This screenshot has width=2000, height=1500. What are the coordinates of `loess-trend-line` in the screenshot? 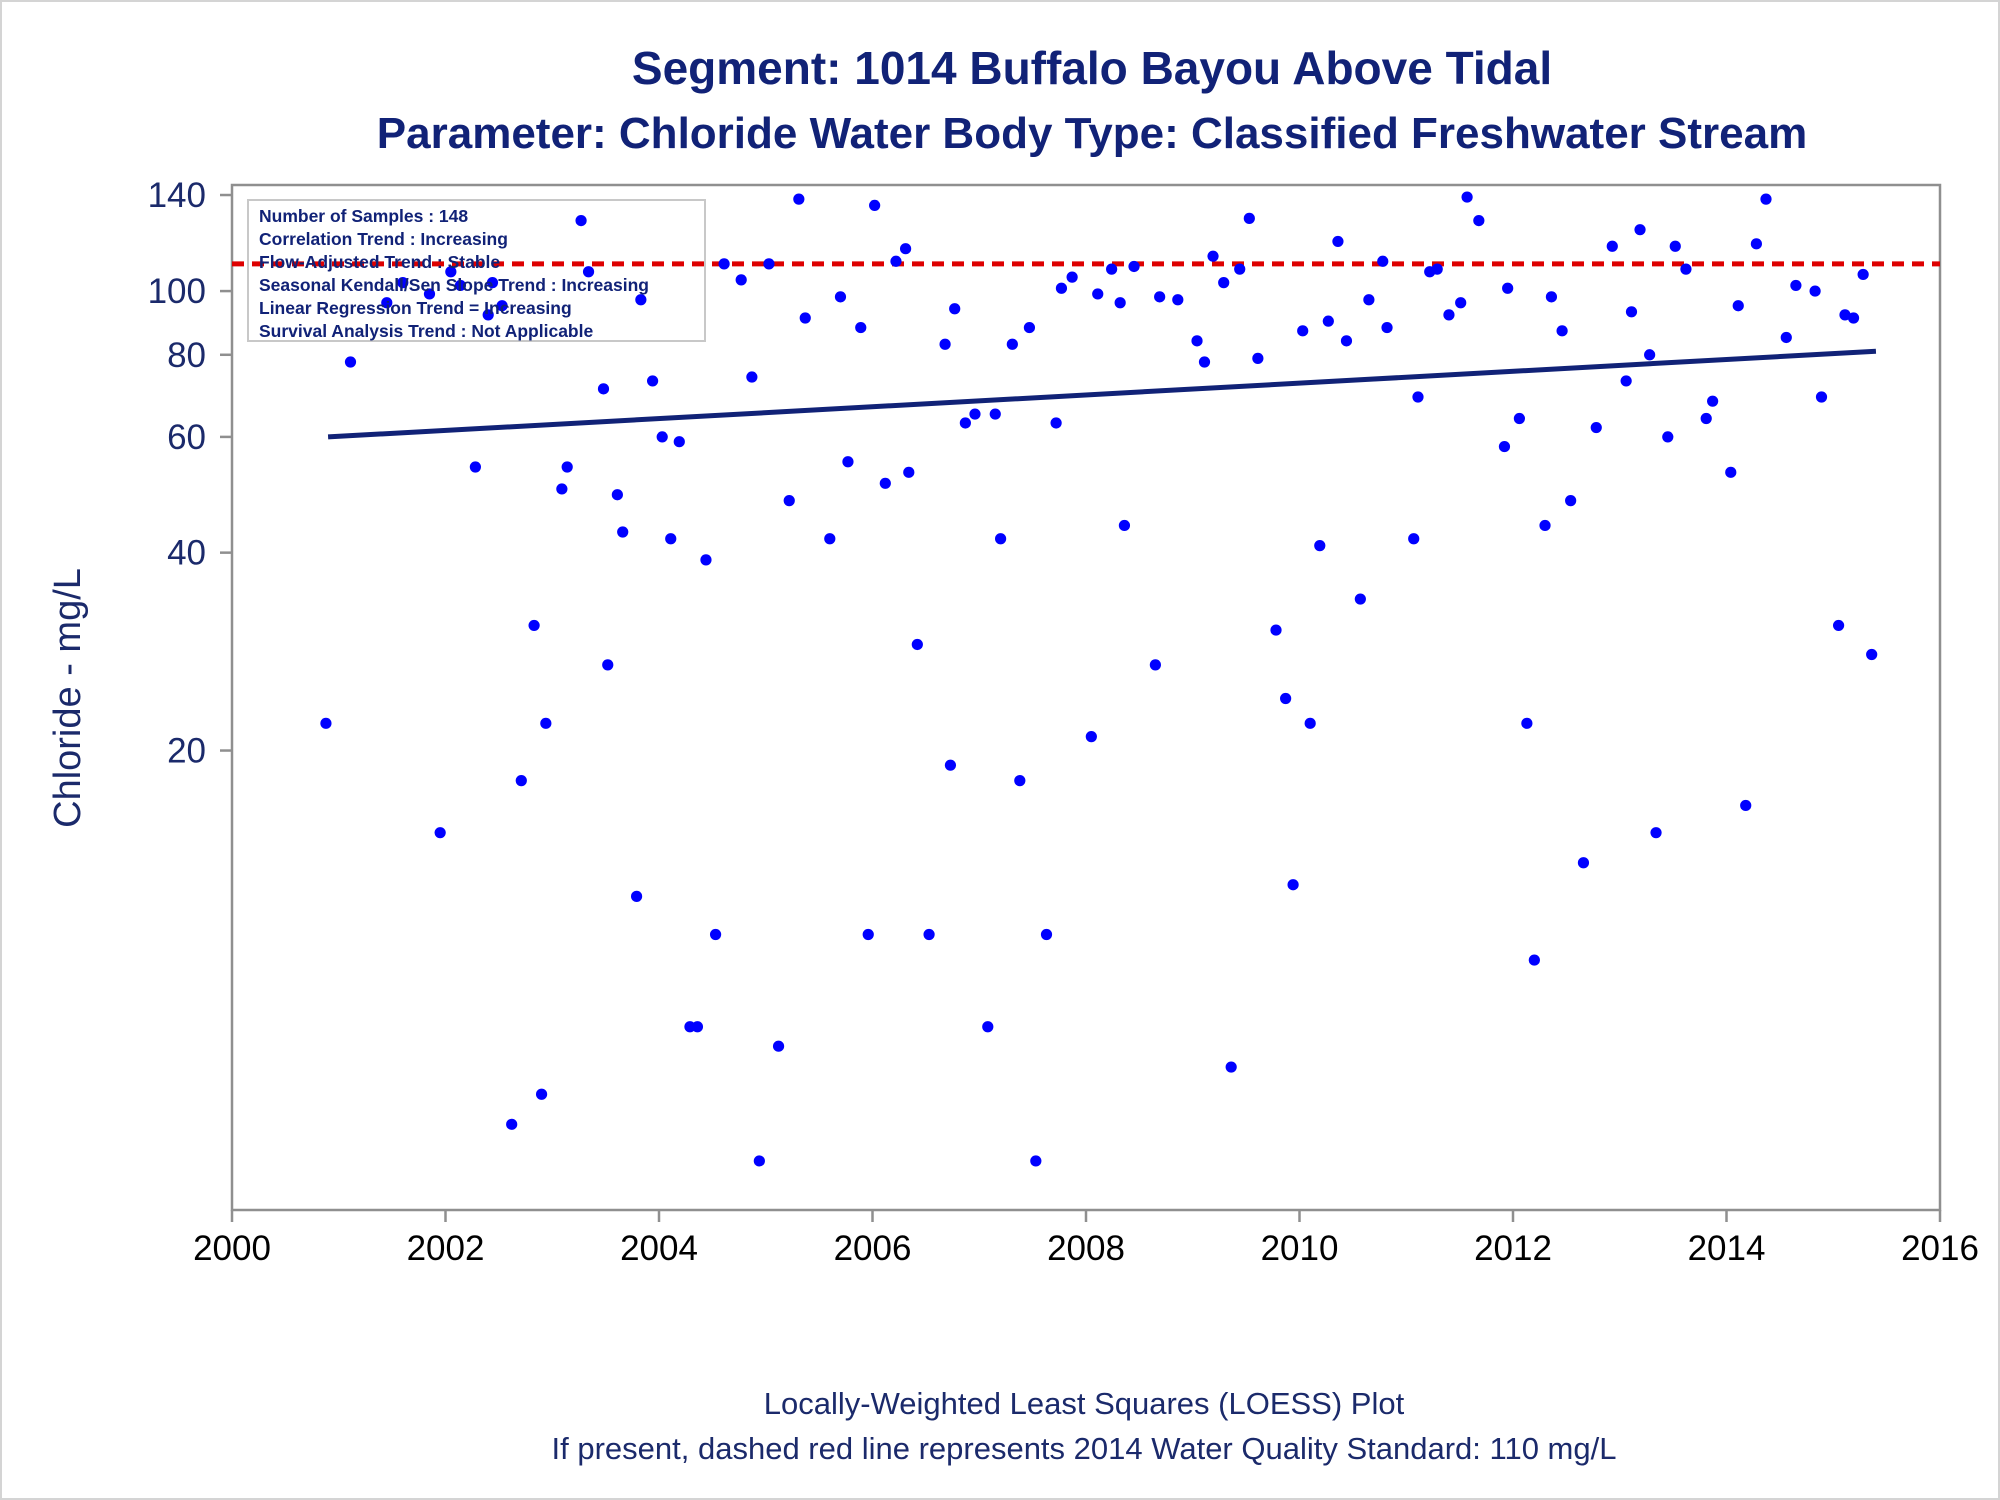 It's located at (1102, 394).